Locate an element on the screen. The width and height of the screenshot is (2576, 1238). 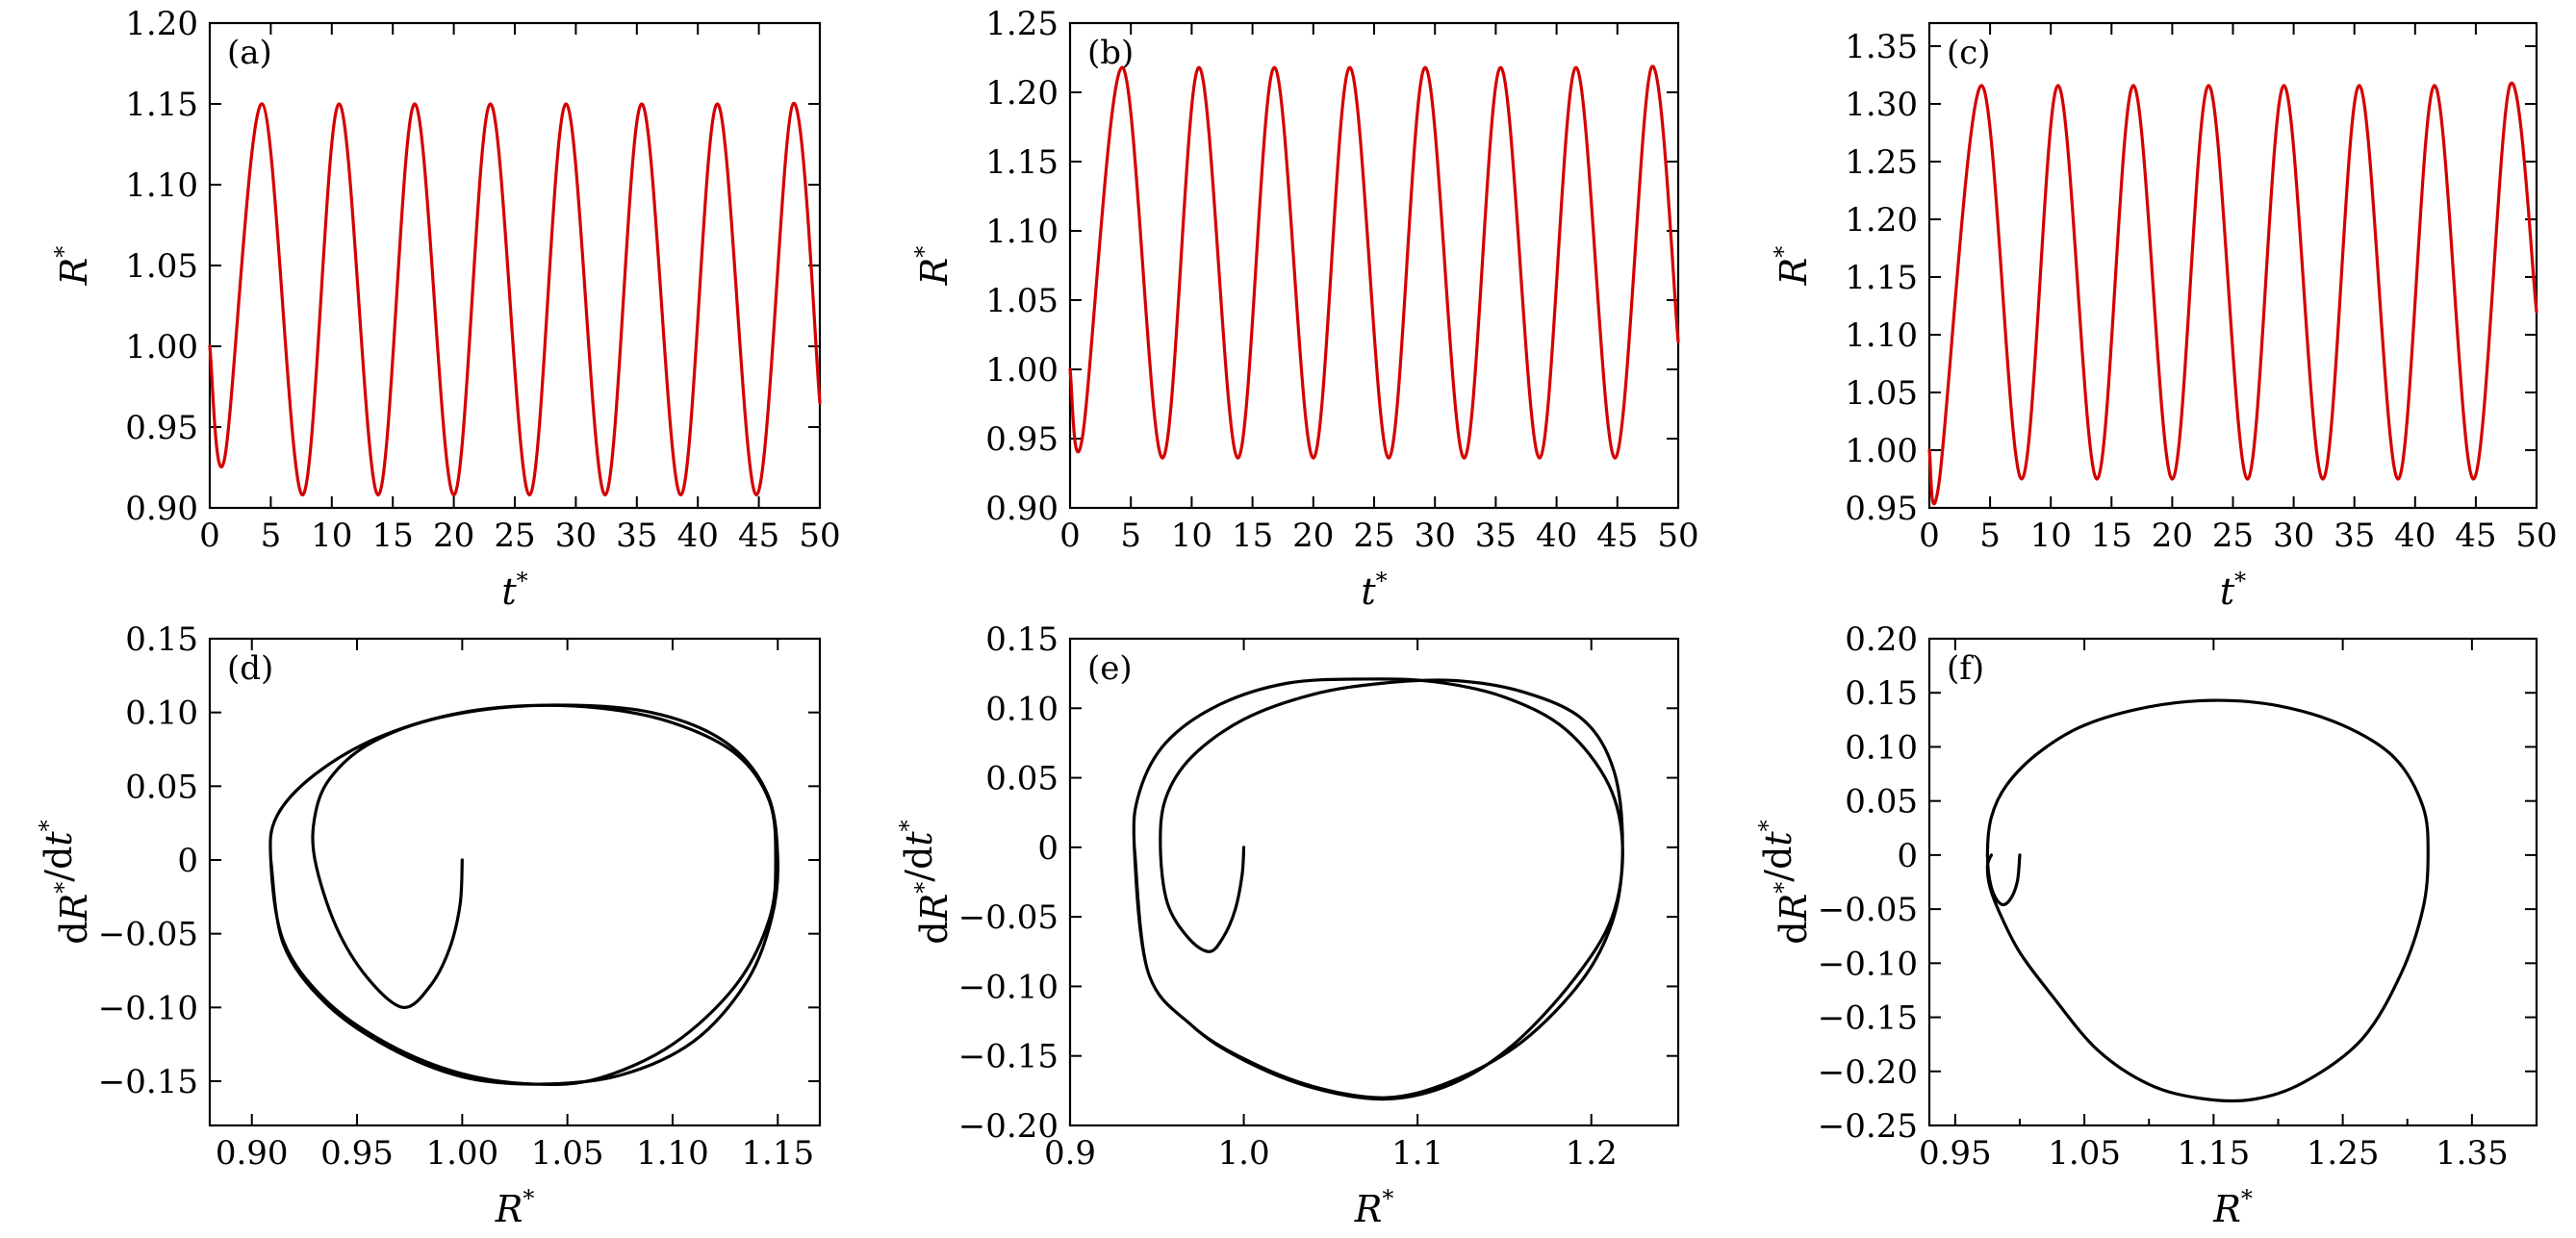
y-tick-label: −0.20 is located at coordinates (1008, 1126).